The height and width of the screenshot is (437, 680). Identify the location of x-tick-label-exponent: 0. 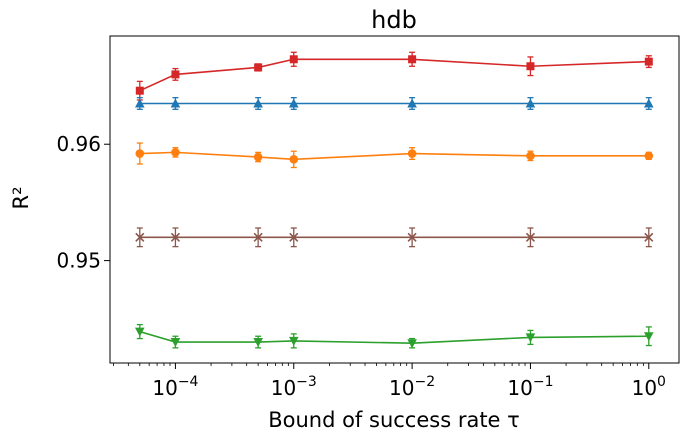
(661, 382).